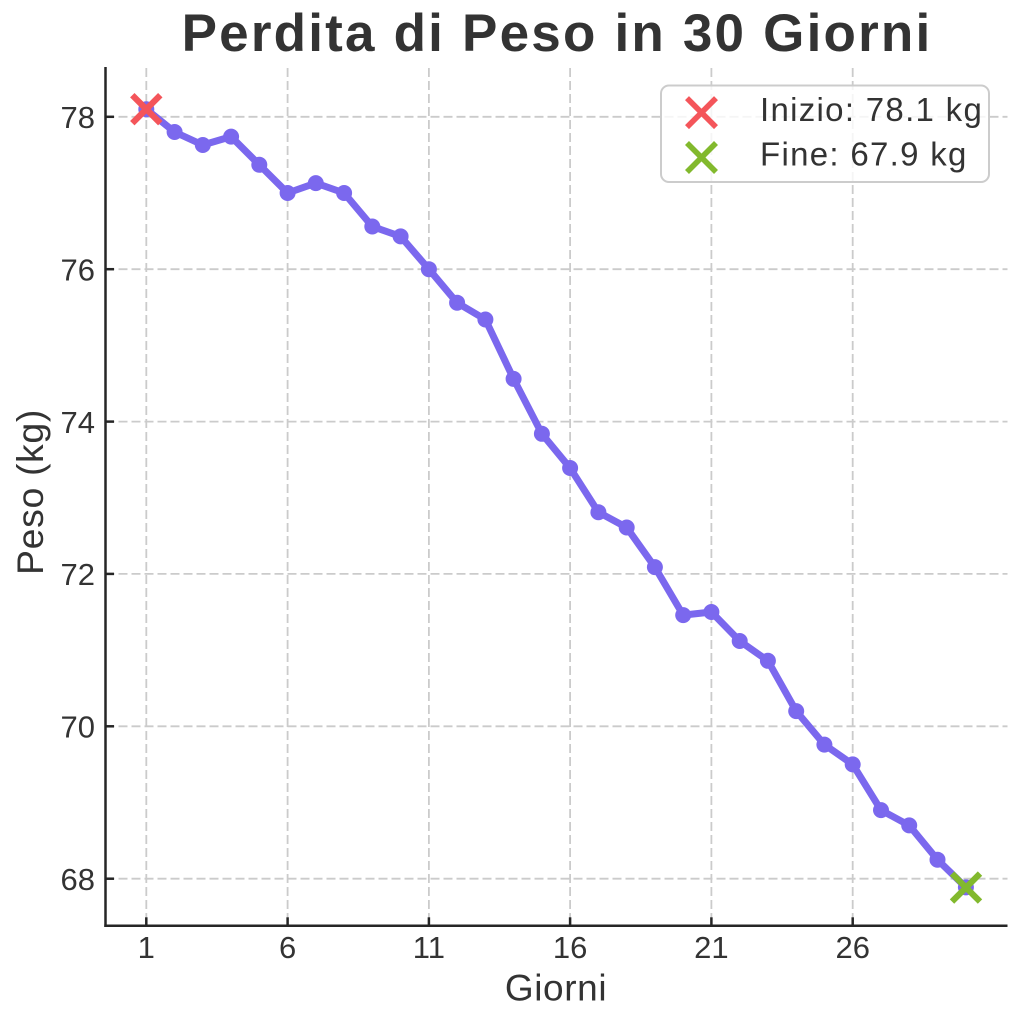 The image size is (1024, 1024). I want to click on svg-text: 1, so click(146, 947).